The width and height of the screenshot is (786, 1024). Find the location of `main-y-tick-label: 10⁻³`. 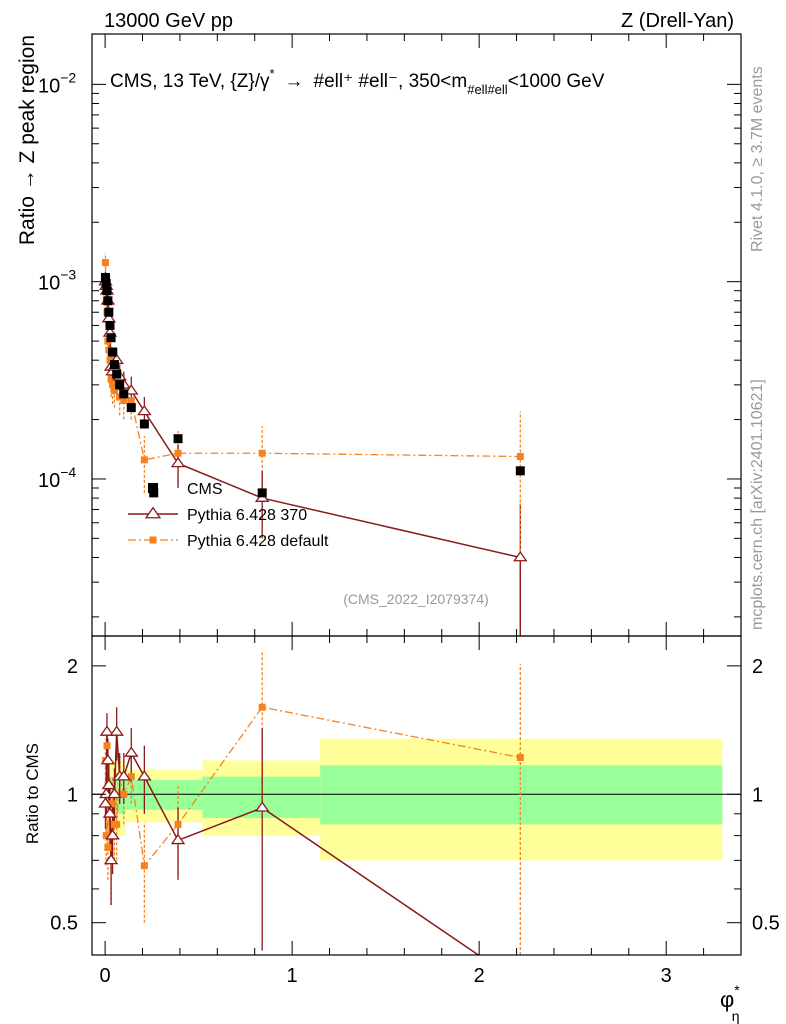

main-y-tick-label: 10⁻³ is located at coordinates (57, 281).